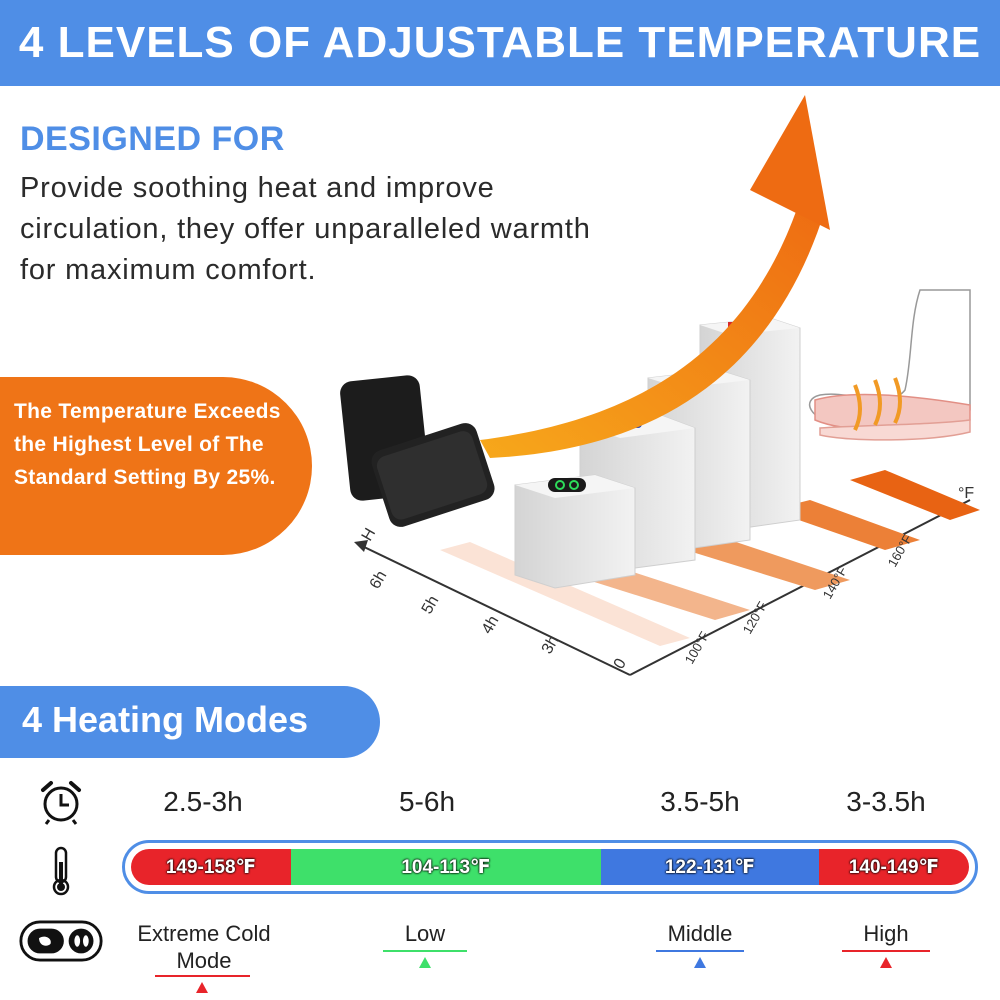 The height and width of the screenshot is (1000, 1000). Describe the element at coordinates (202, 976) in the screenshot. I see `mode-underline-extreme` at that location.